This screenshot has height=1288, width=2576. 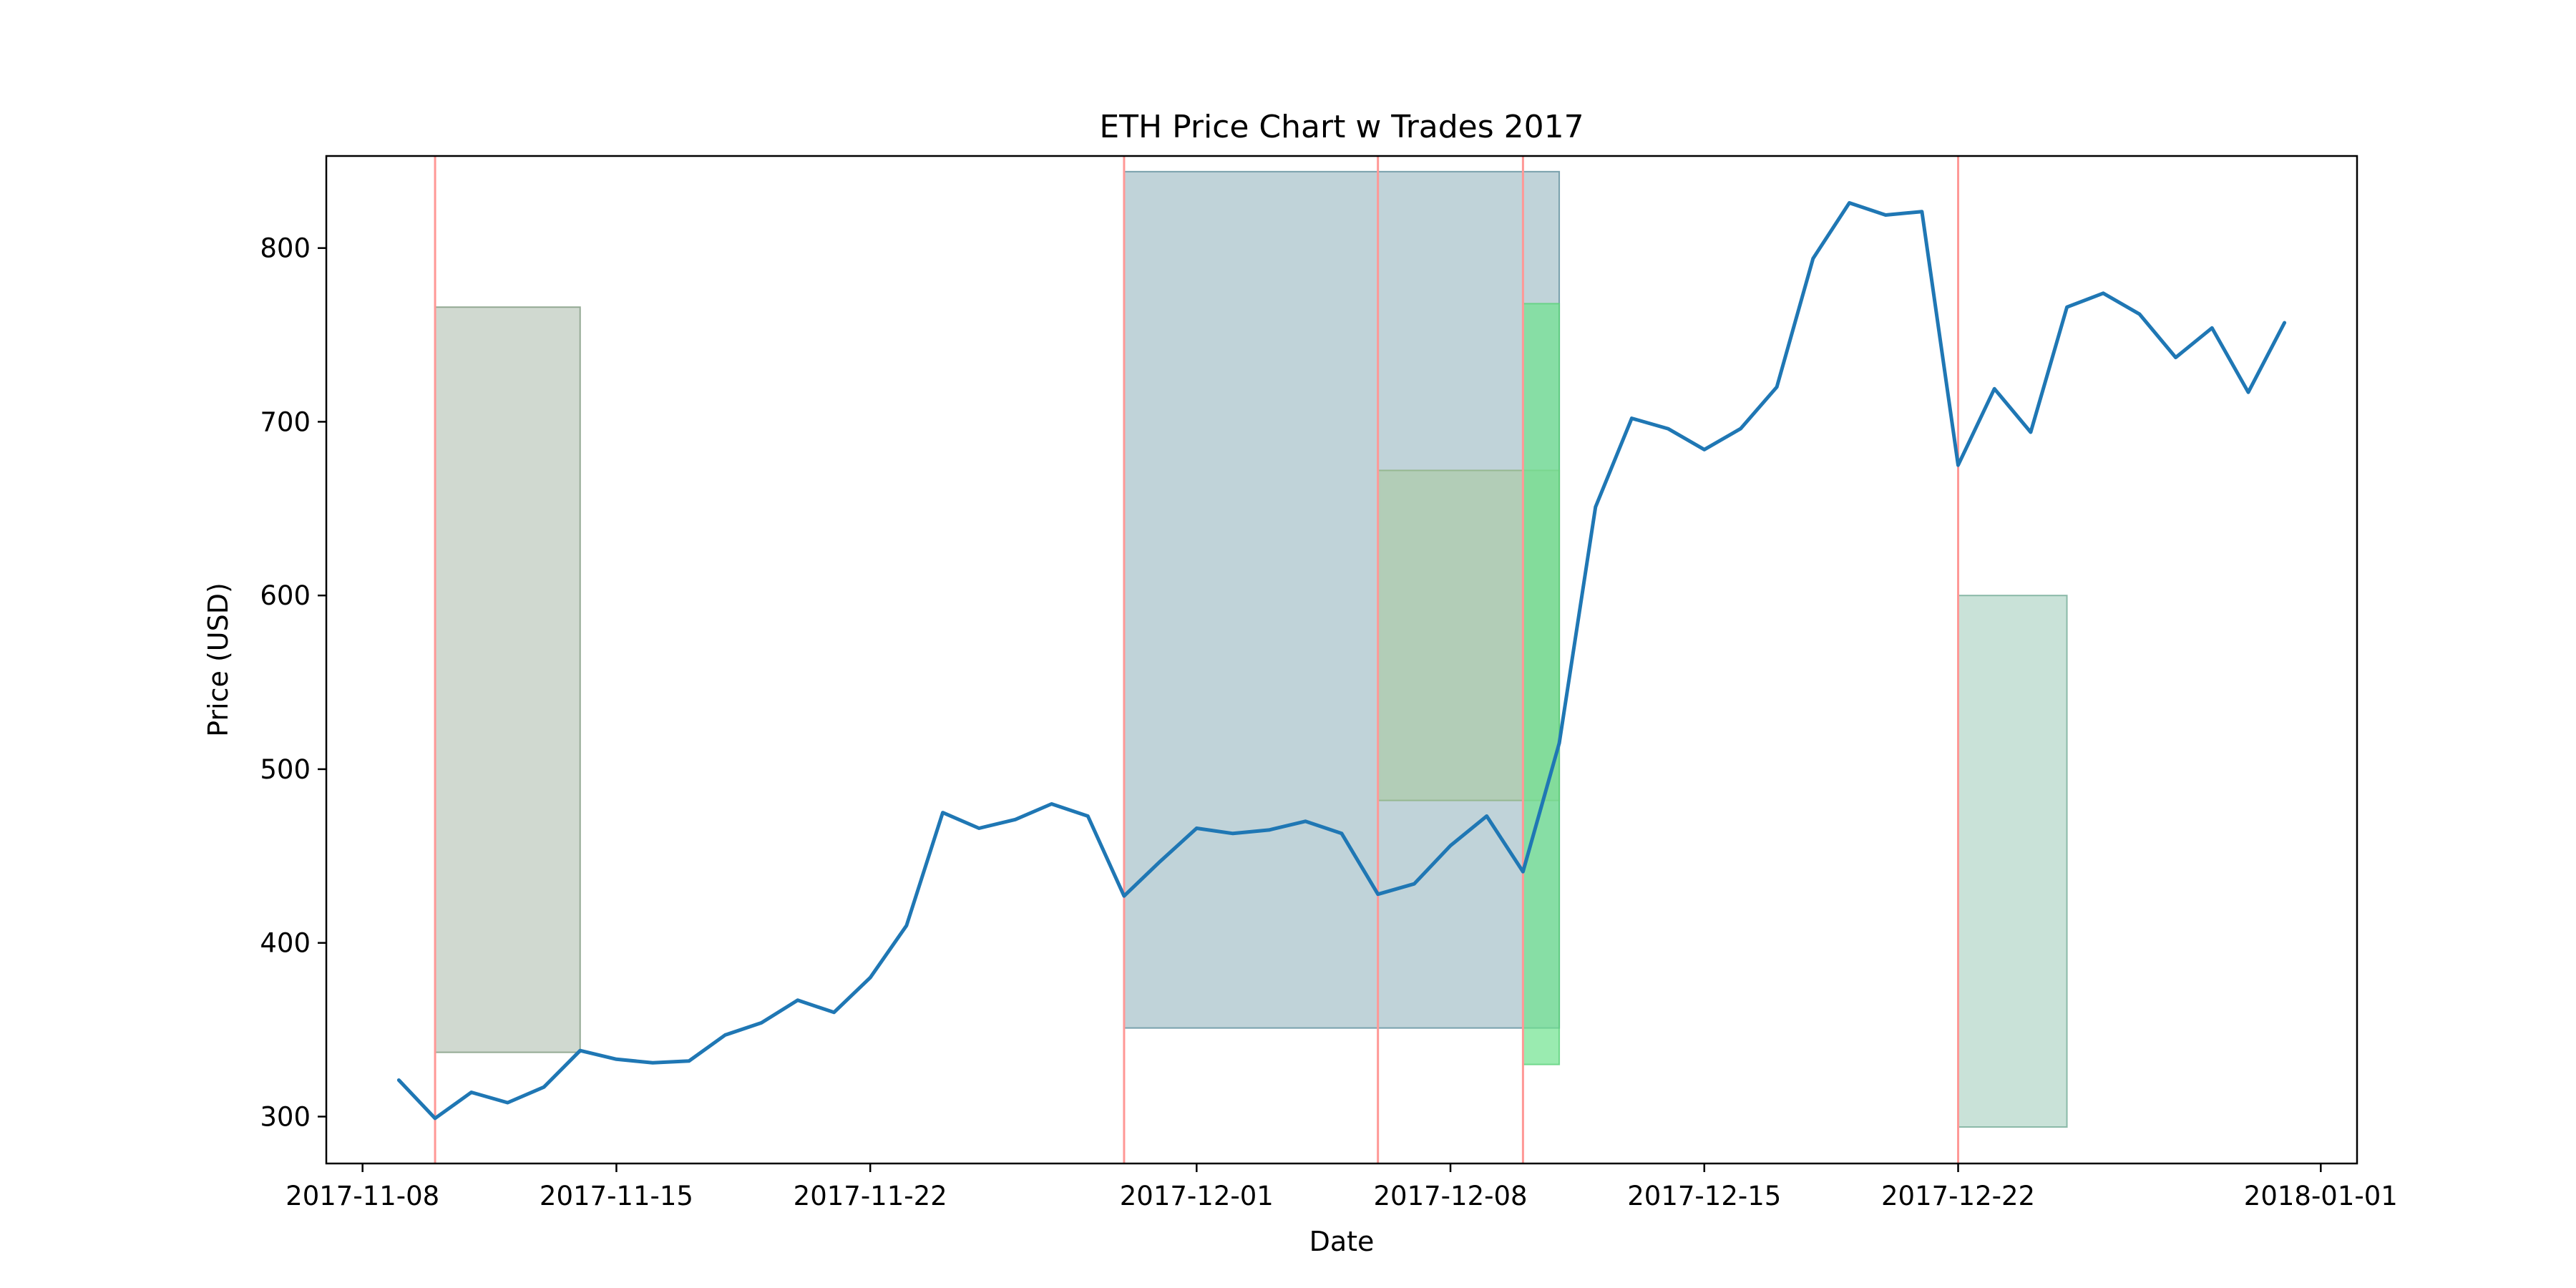 What do you see at coordinates (870, 1196) in the screenshot?
I see `x-tick-label-3: 2017-11-22` at bounding box center [870, 1196].